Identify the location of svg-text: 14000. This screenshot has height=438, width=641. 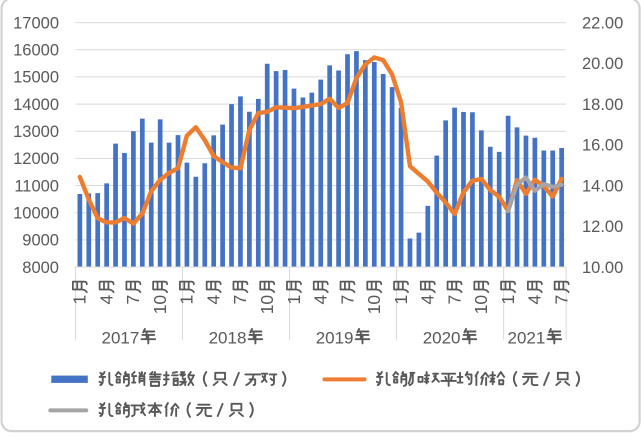
(36, 105).